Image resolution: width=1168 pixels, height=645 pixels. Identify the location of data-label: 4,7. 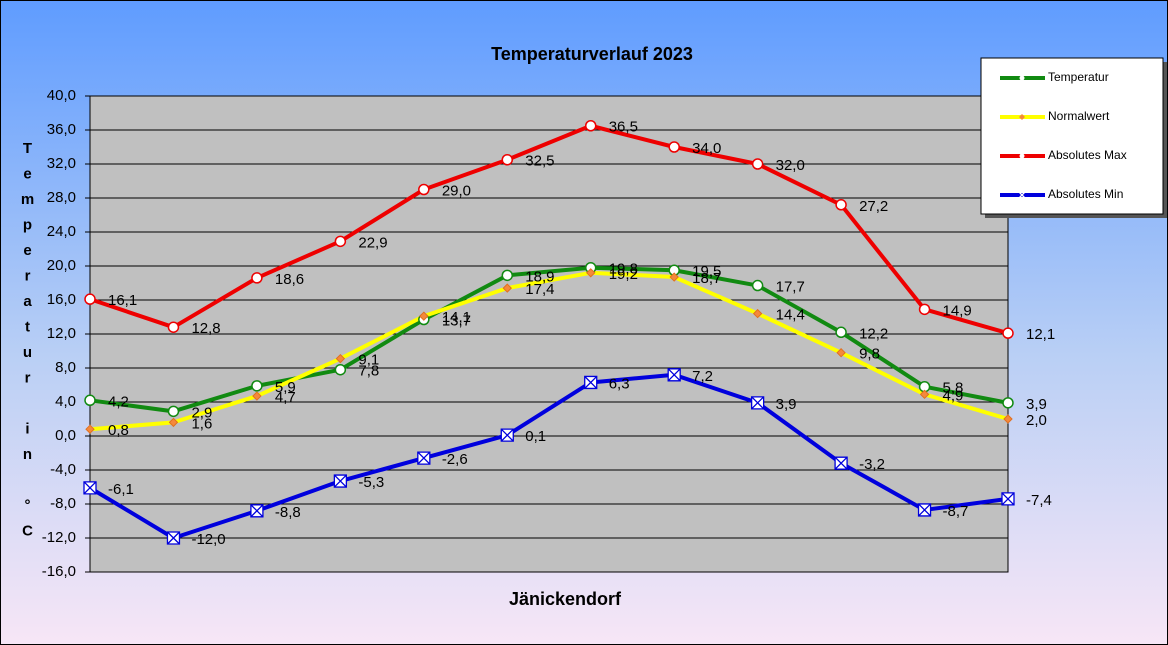
(285, 397).